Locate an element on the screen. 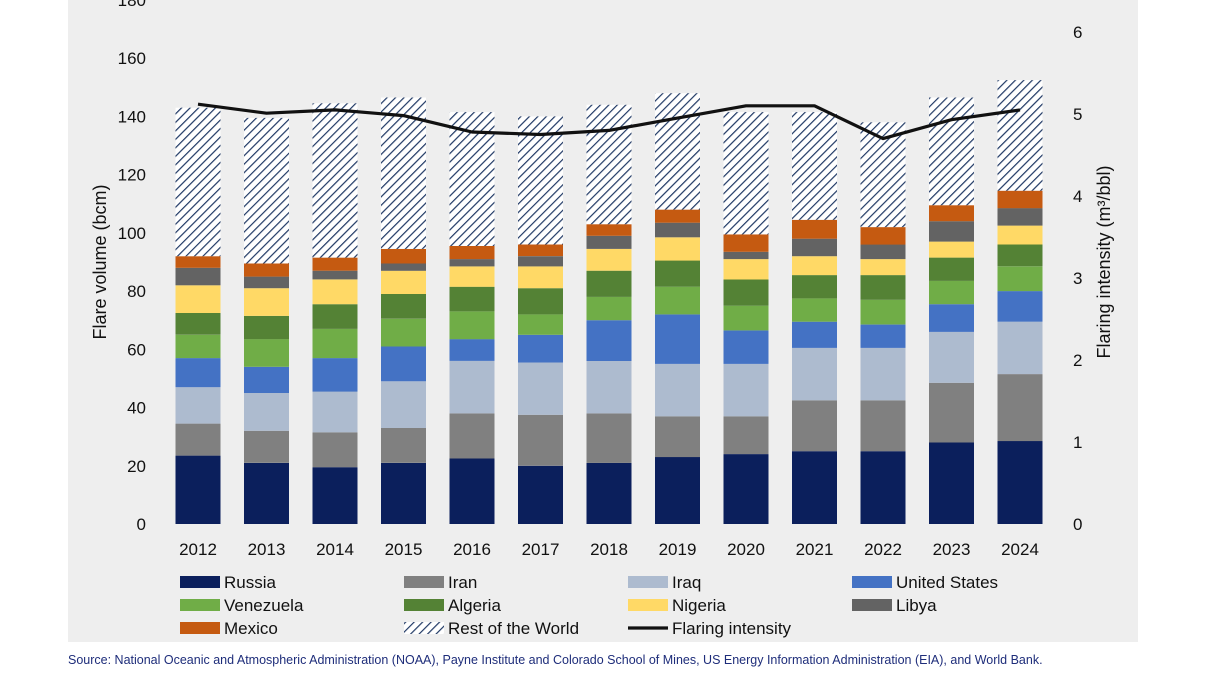  legend-item-united-states: United States is located at coordinates (925, 582).